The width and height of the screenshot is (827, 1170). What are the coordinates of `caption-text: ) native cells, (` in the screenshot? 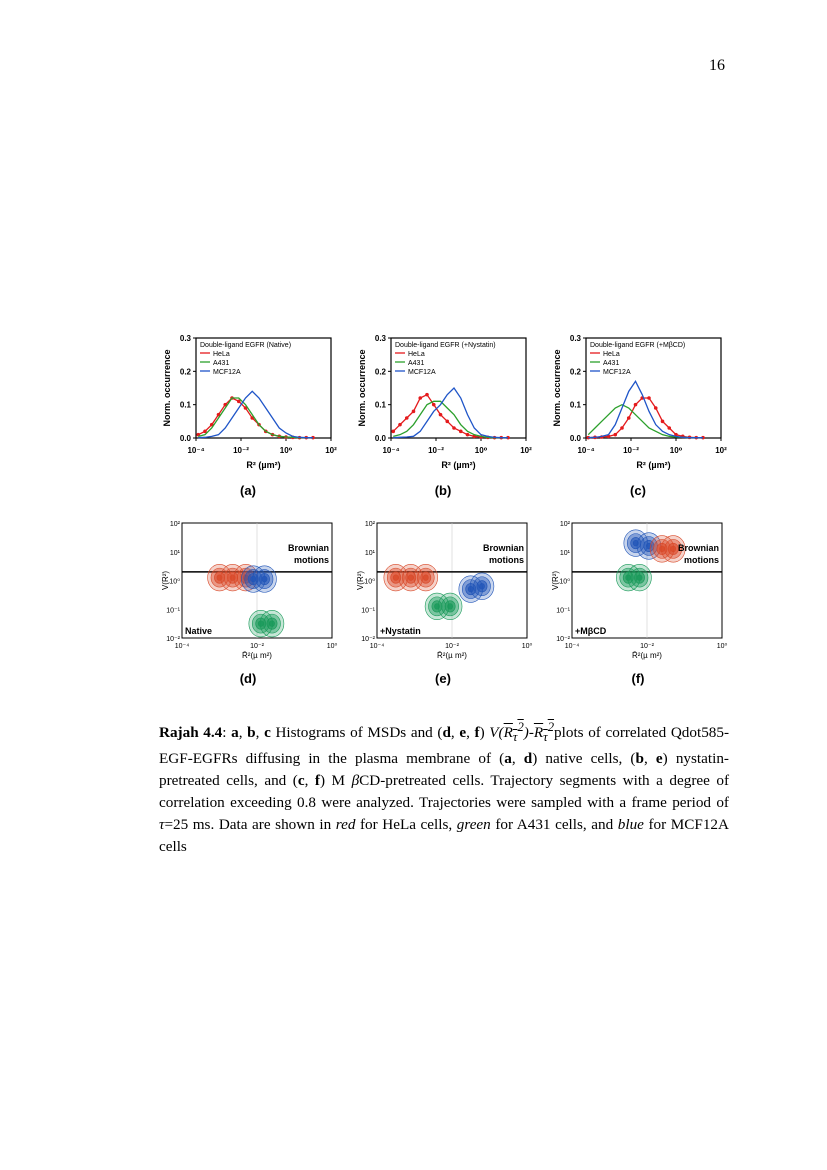 It's located at (584, 759).